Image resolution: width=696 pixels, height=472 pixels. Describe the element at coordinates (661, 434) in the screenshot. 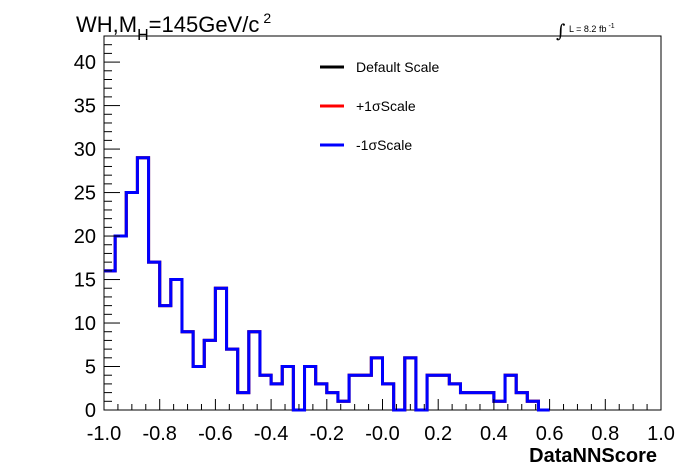

I see `x-tick-label: 1.0` at that location.